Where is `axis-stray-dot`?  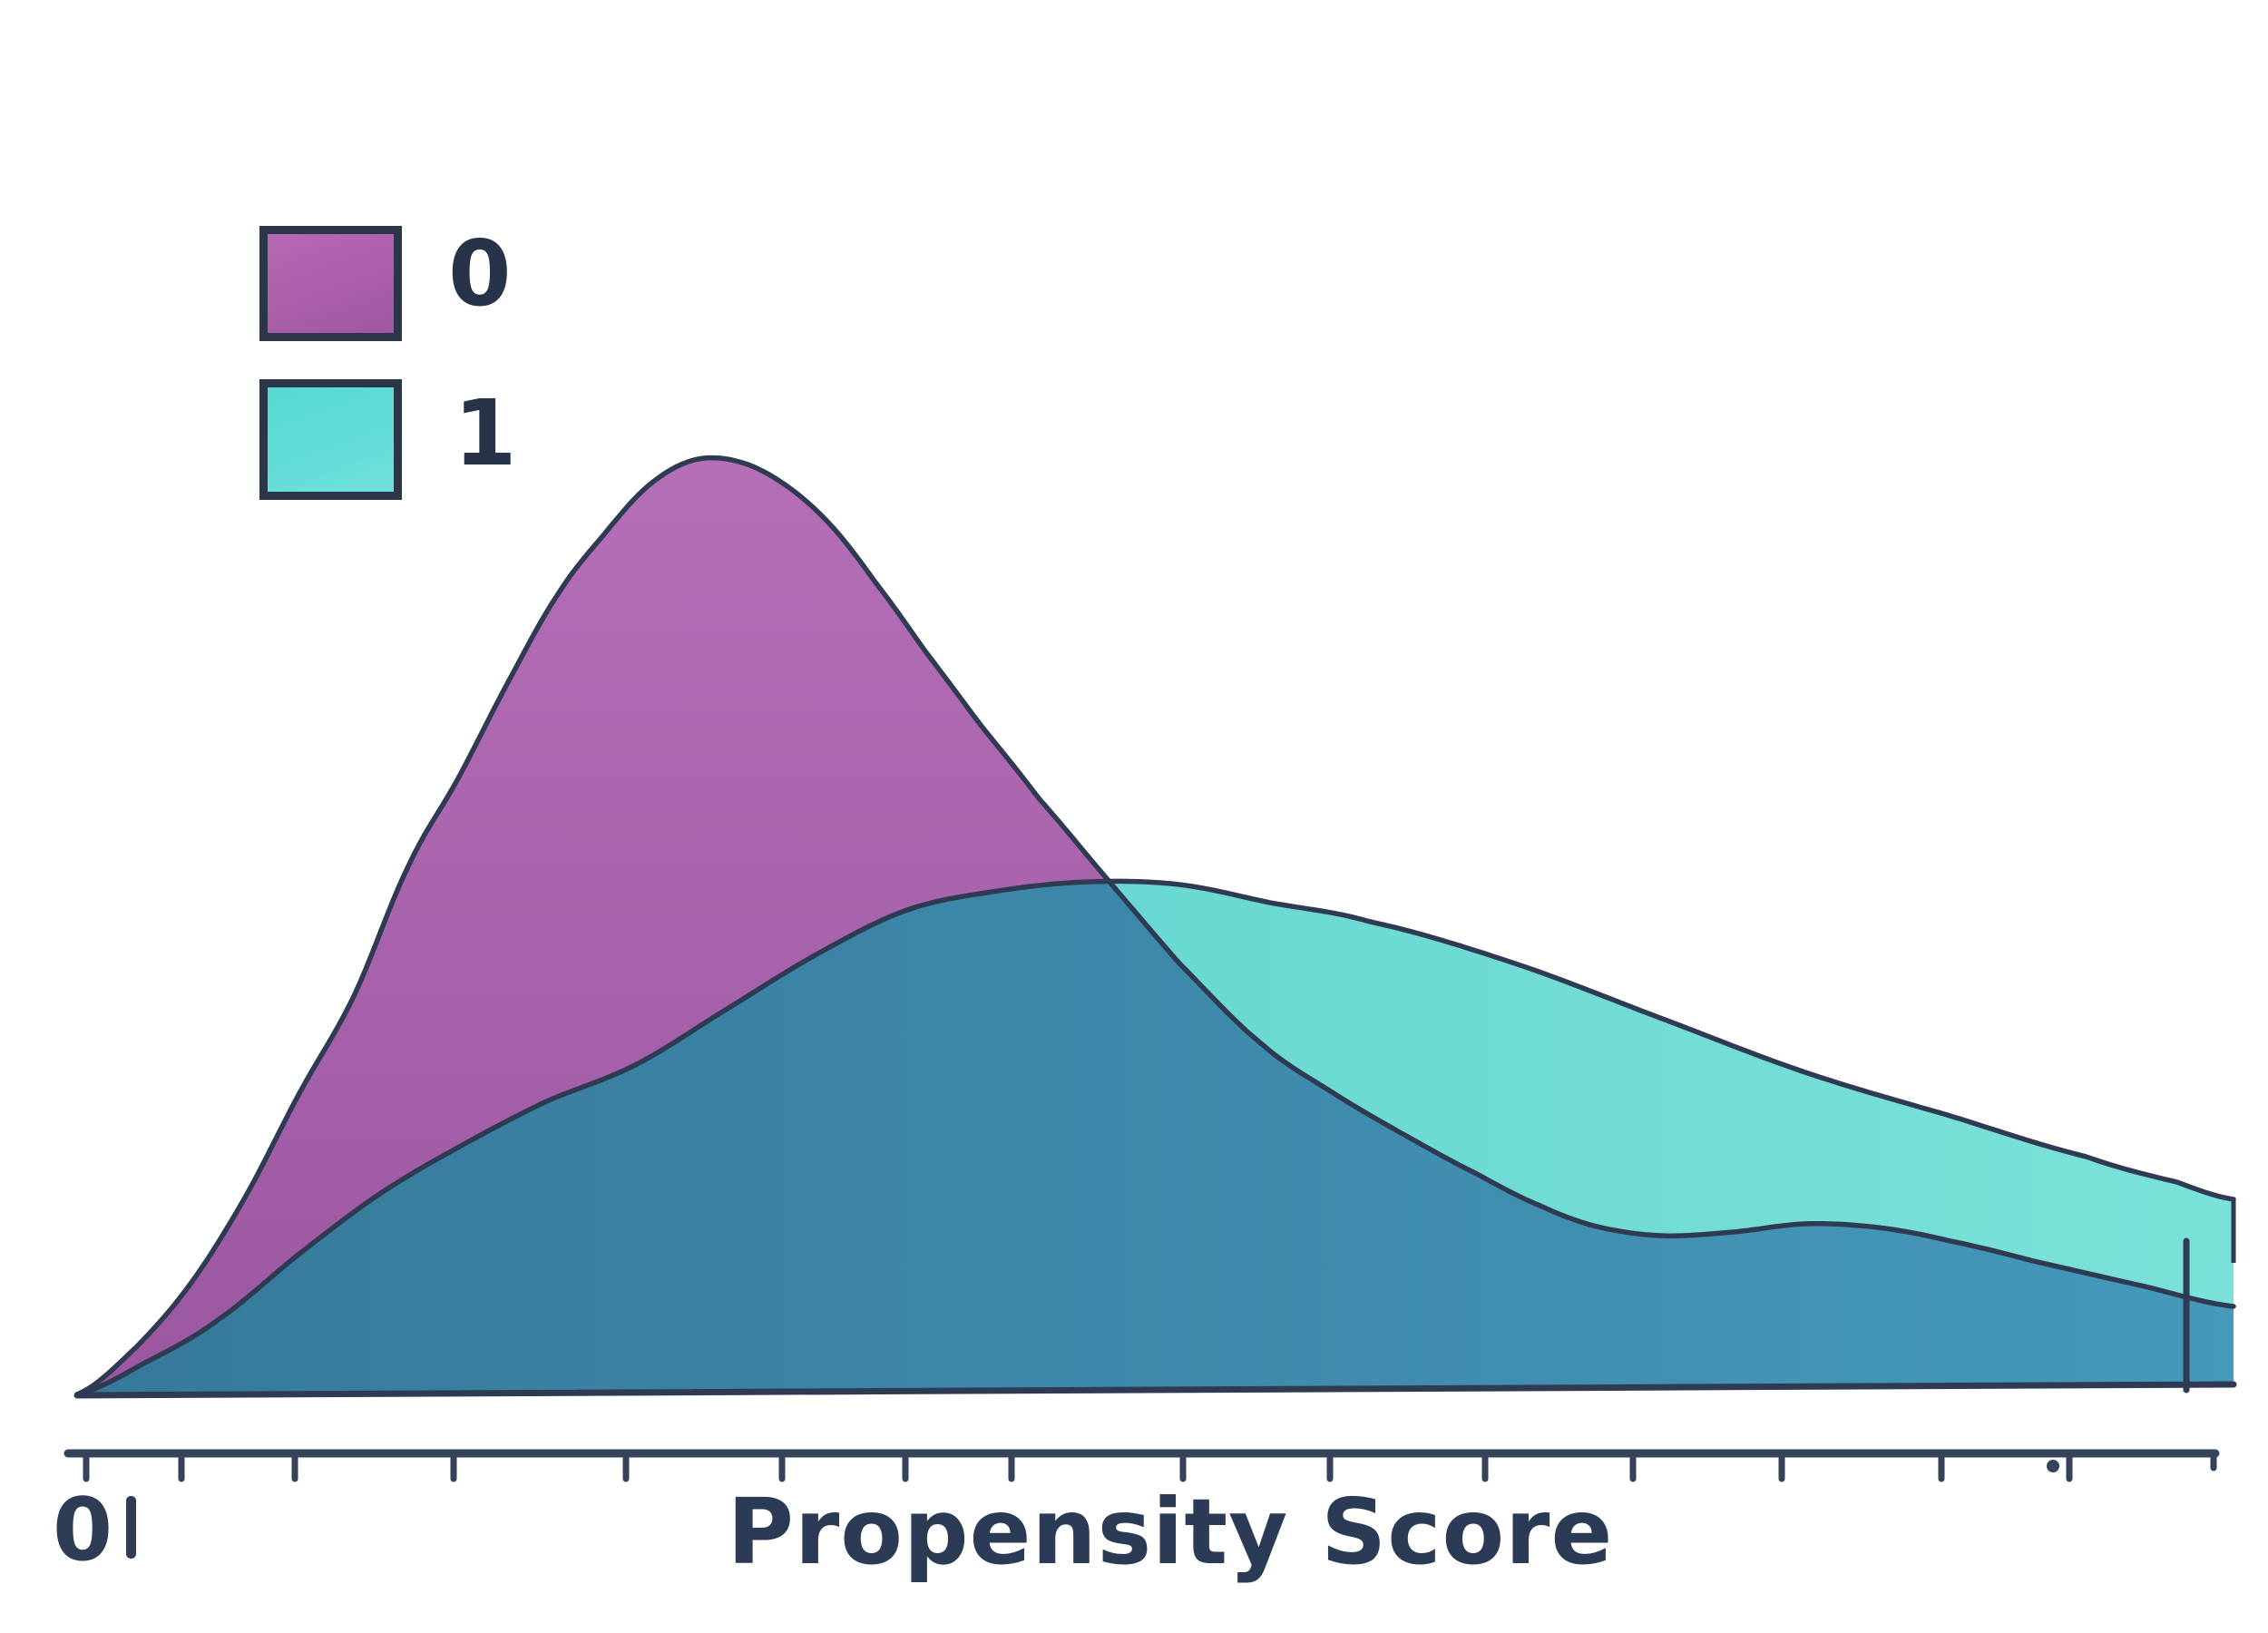 axis-stray-dot is located at coordinates (2053, 1466).